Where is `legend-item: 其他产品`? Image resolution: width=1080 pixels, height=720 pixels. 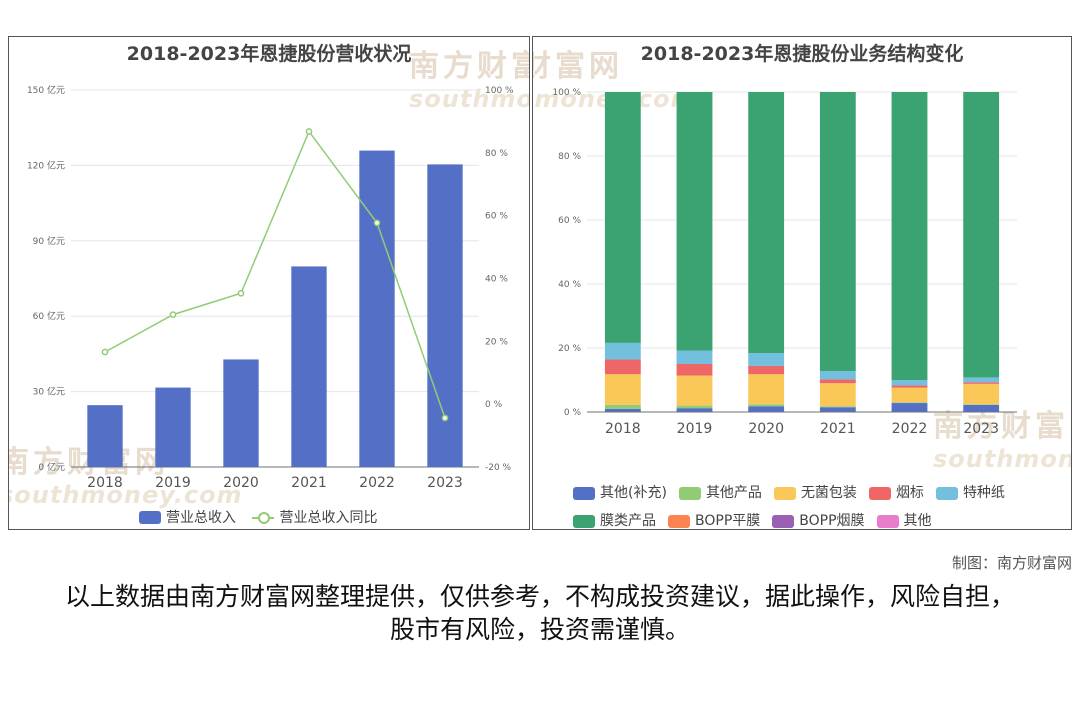 legend-item: 其他产品 is located at coordinates (720, 493).